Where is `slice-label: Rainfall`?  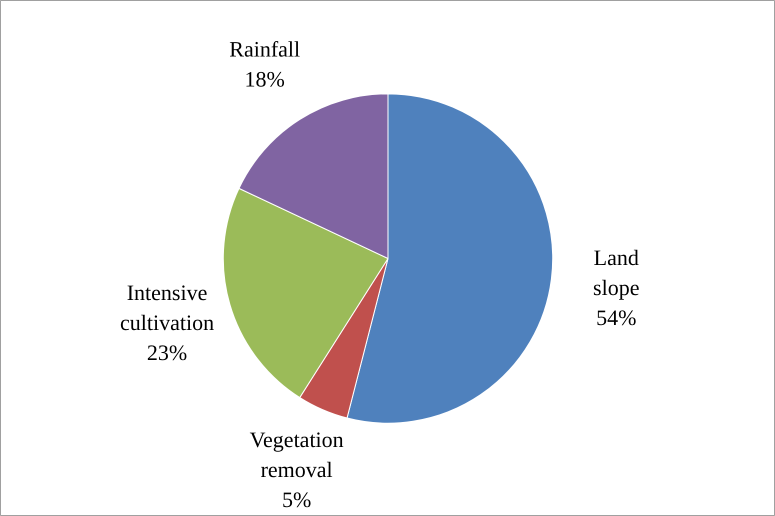 slice-label: Rainfall is located at coordinates (264, 49).